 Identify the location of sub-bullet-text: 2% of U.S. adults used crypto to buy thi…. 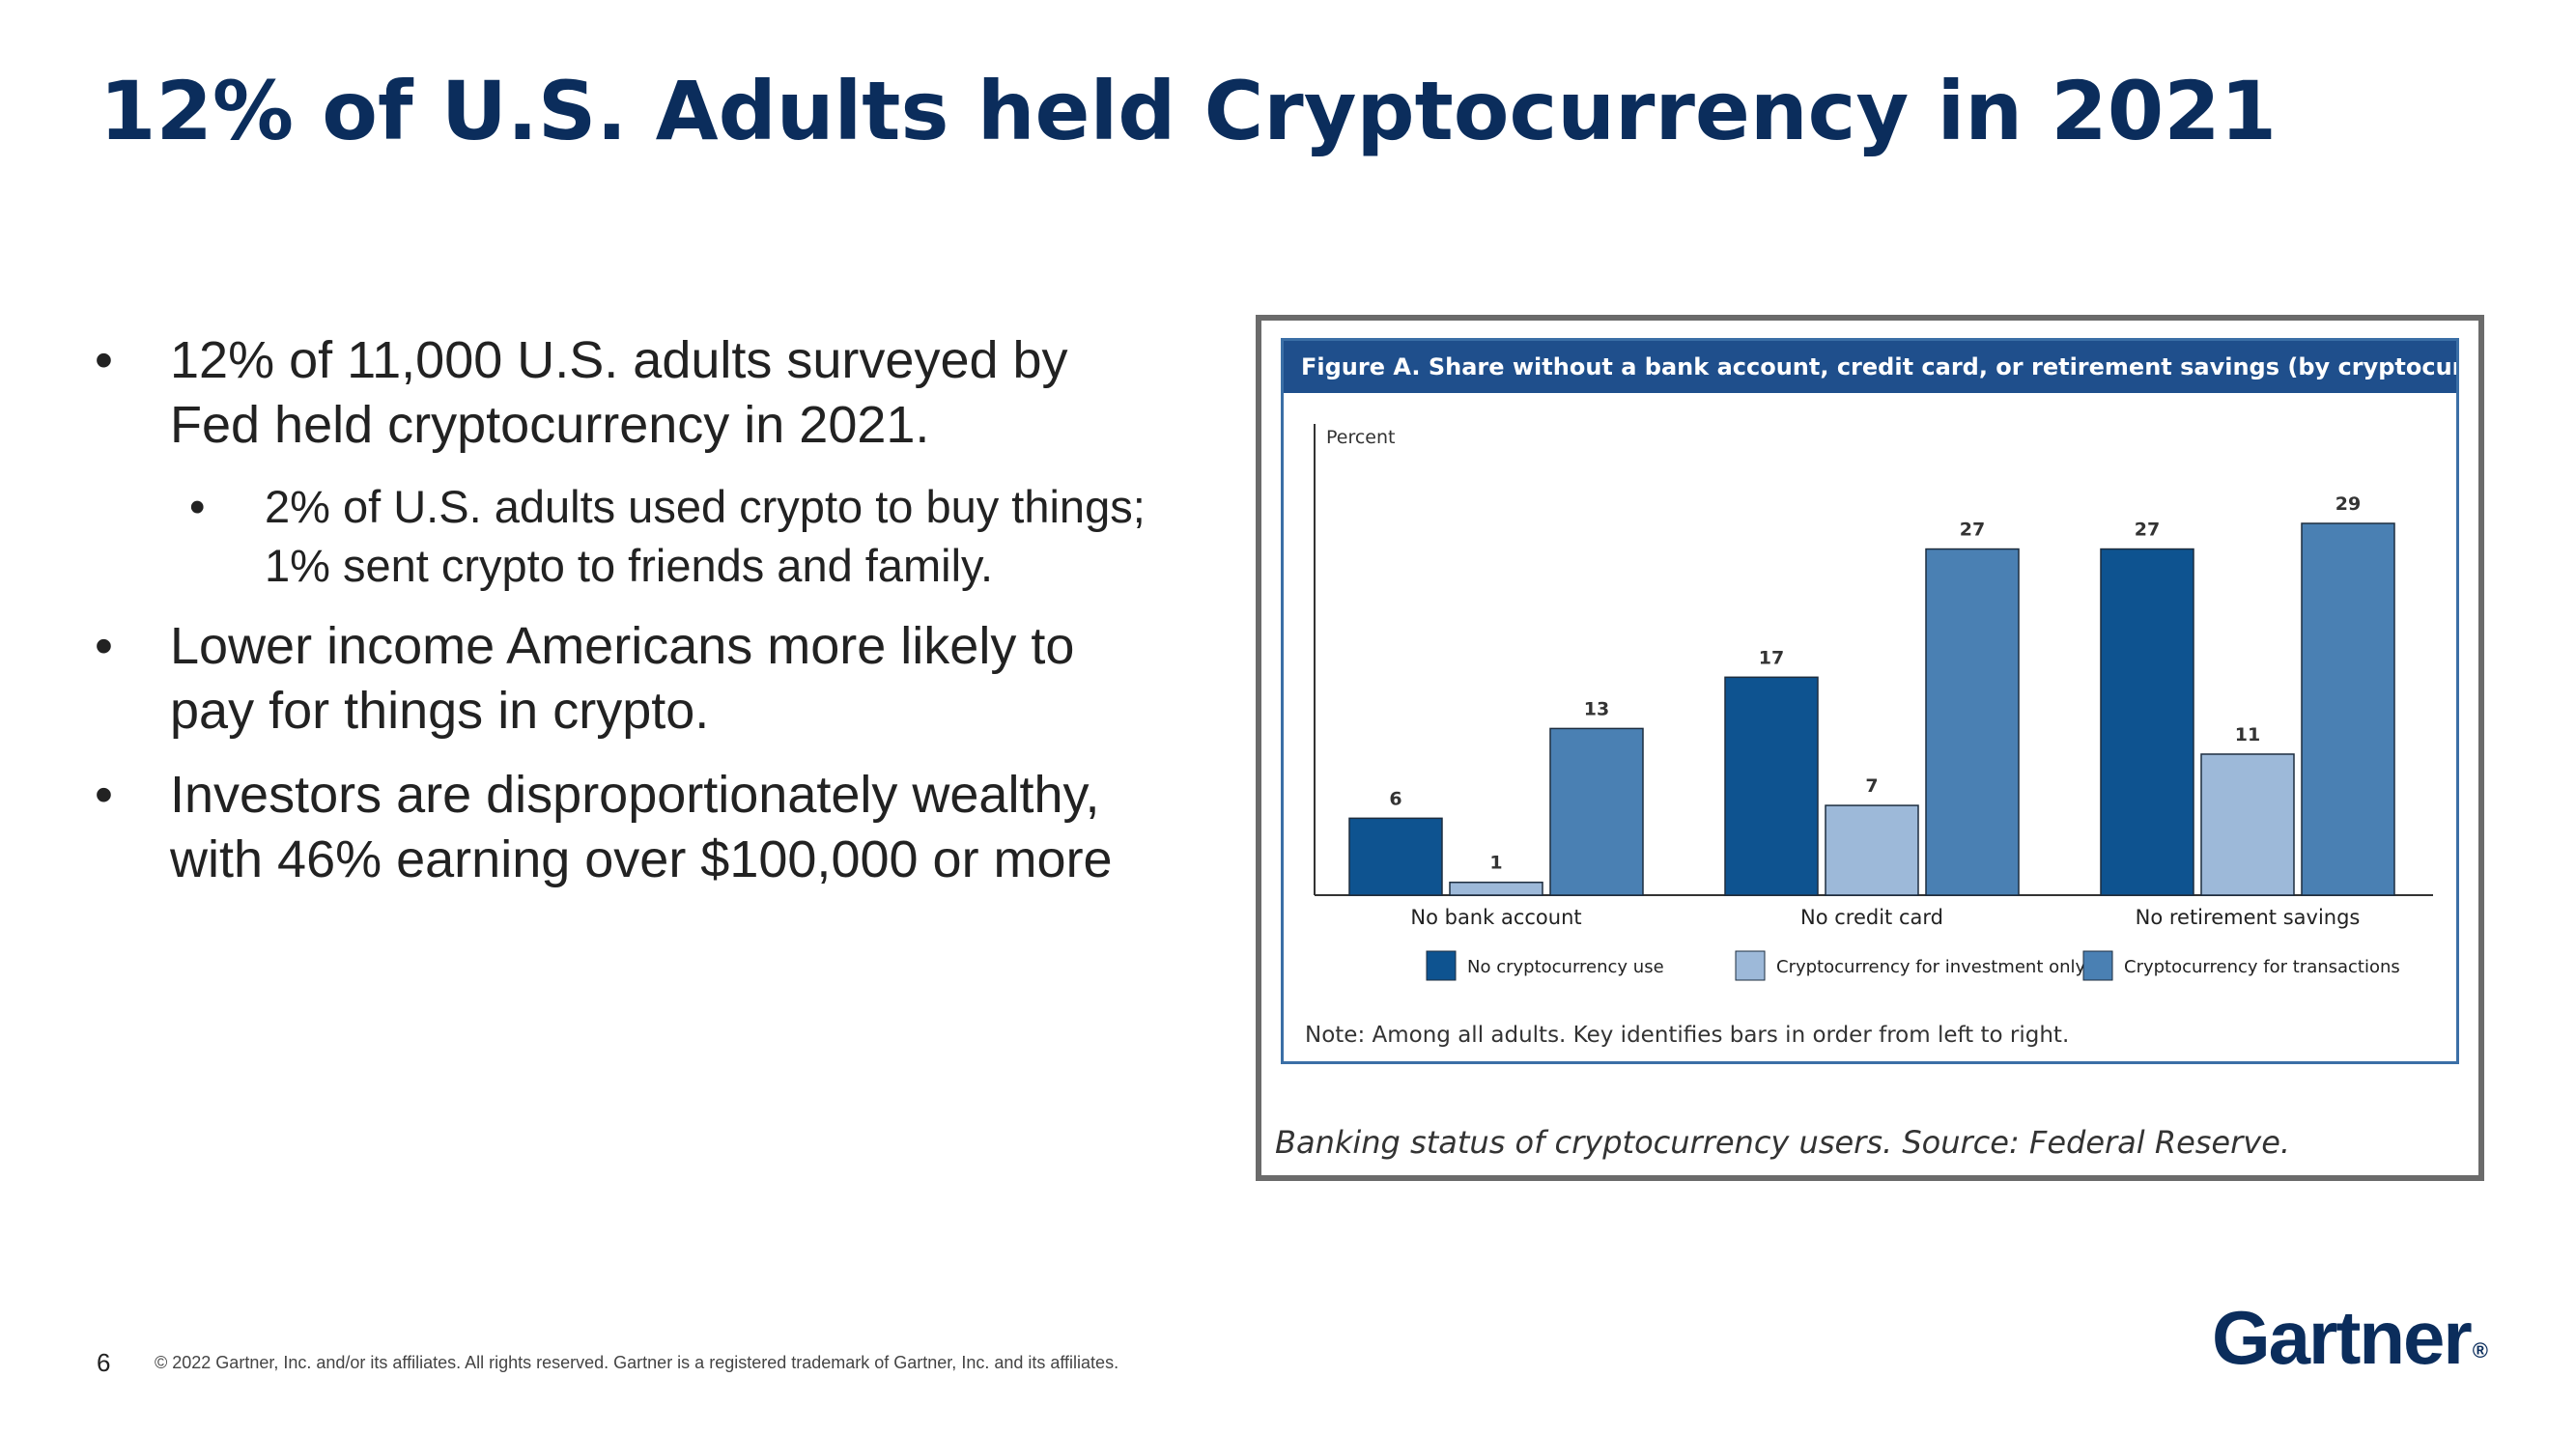
(705, 536).